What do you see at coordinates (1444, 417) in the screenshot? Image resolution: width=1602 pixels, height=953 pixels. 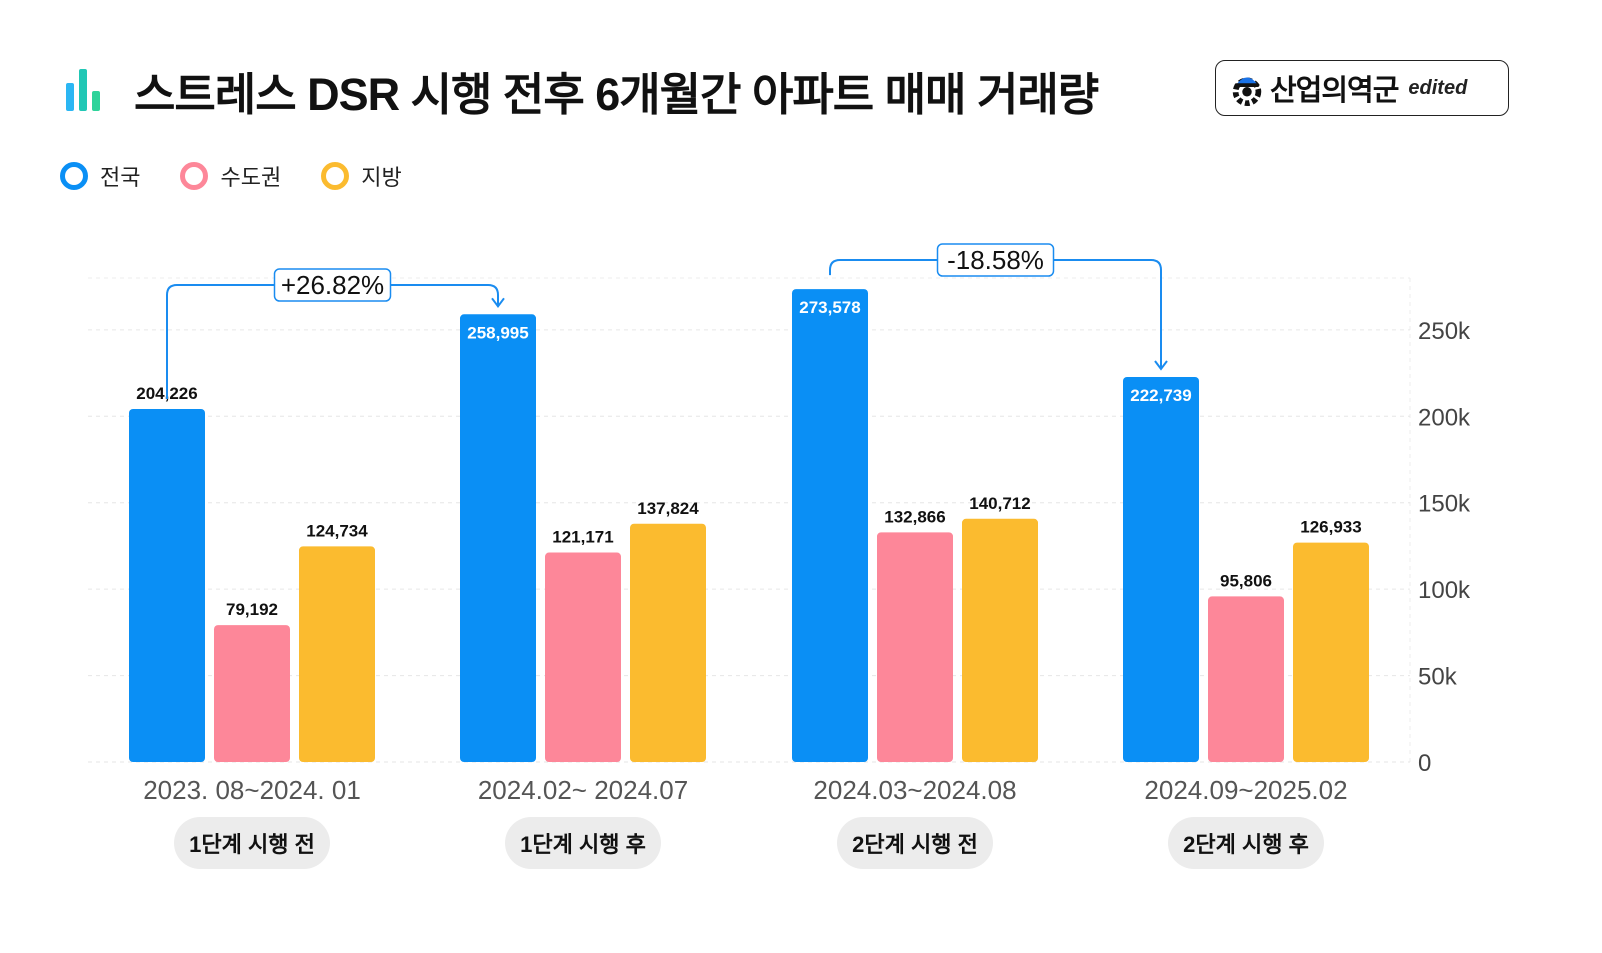 I see `y-tick-label: 200k` at bounding box center [1444, 417].